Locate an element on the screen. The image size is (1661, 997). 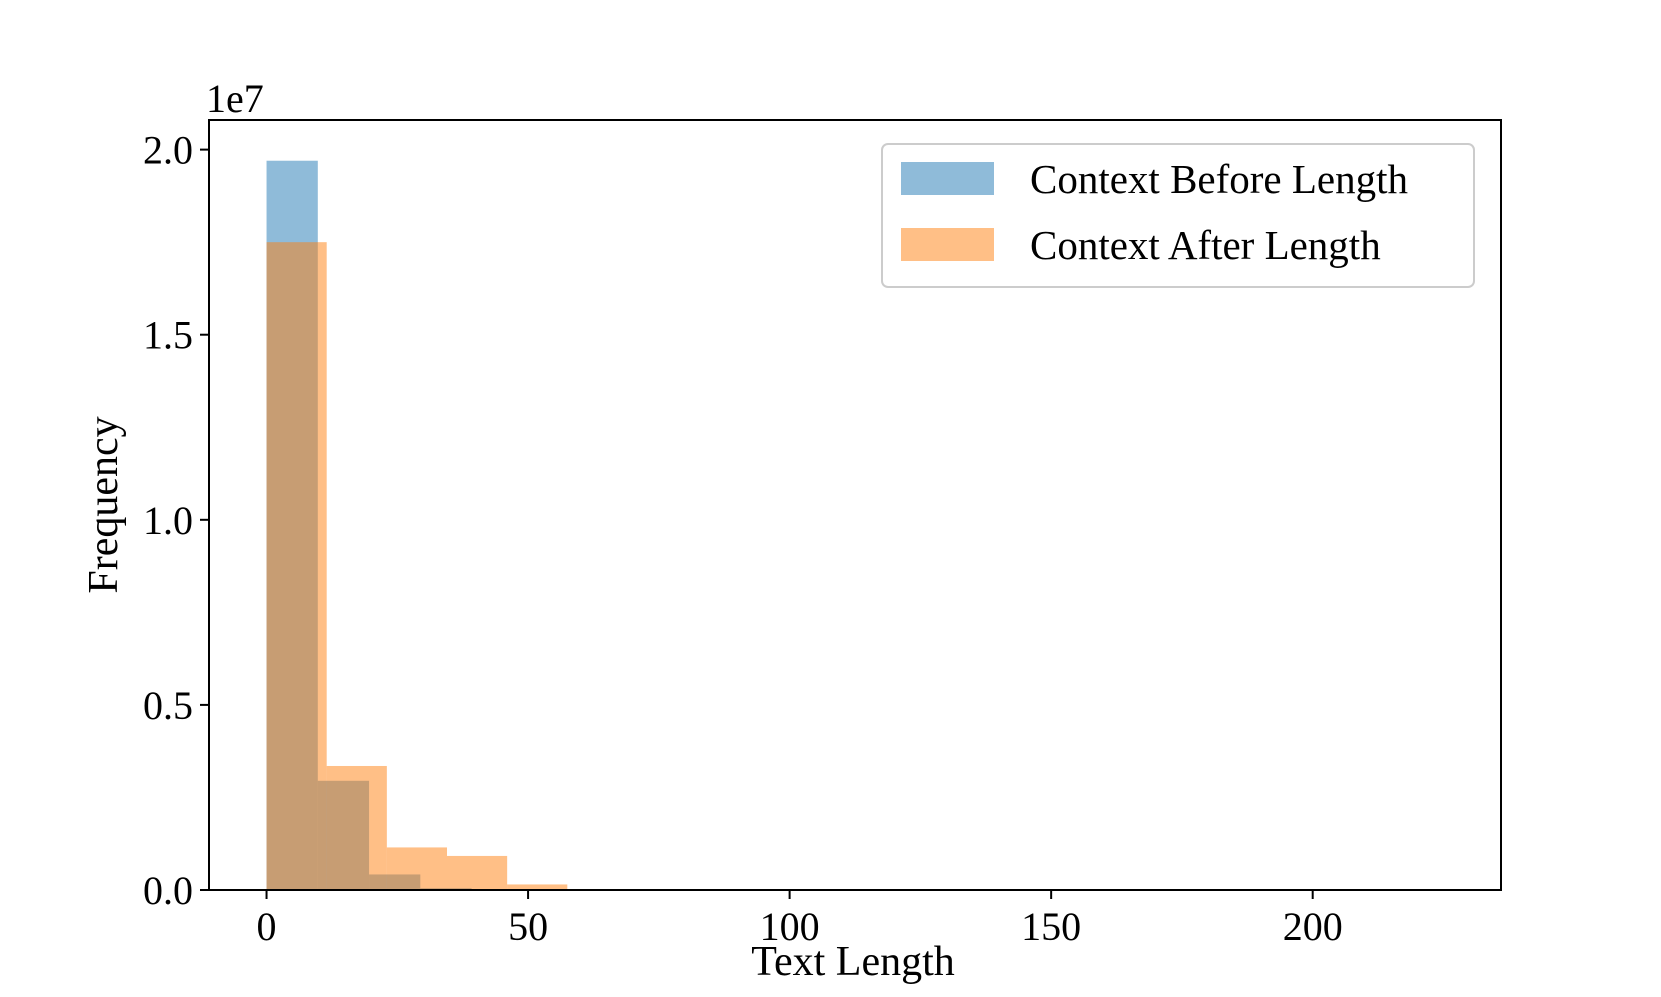
y-tick-label: 0.5 is located at coordinates (168, 705).